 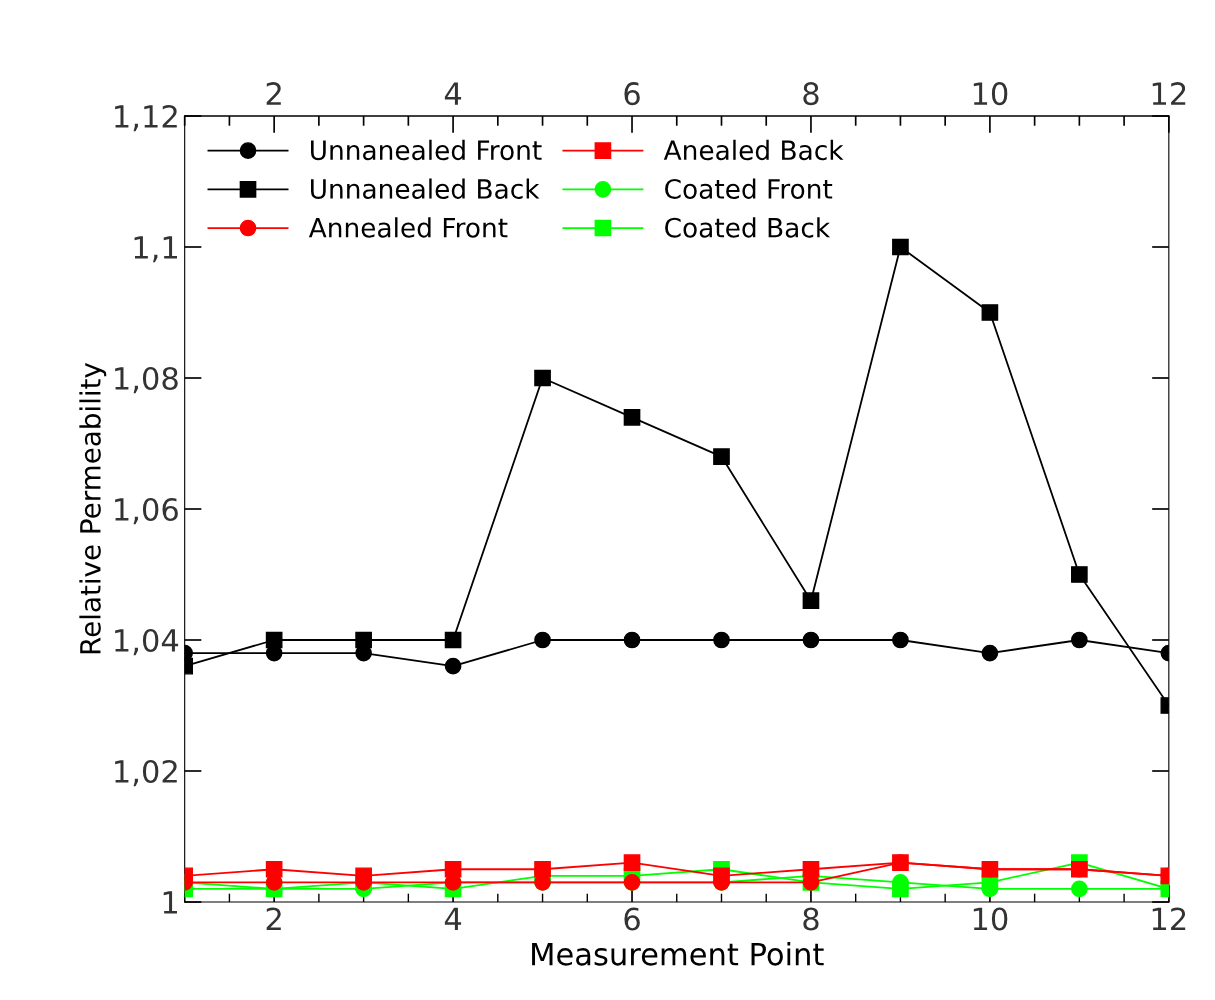 What do you see at coordinates (1169, 919) in the screenshot?
I see `x-tick-label: 12` at bounding box center [1169, 919].